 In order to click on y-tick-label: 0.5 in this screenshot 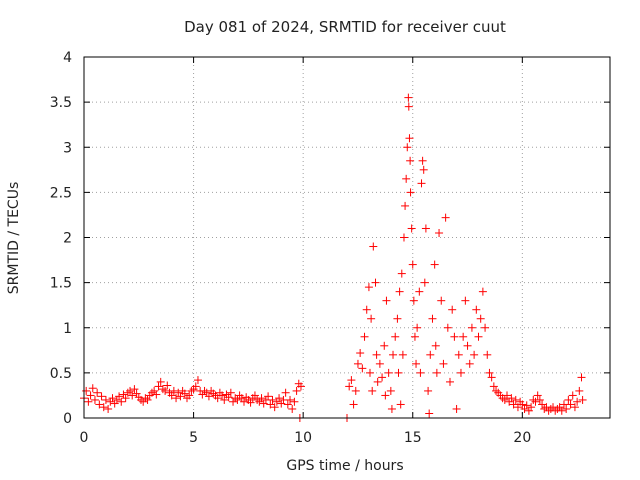, I will do `click(61, 374)`.